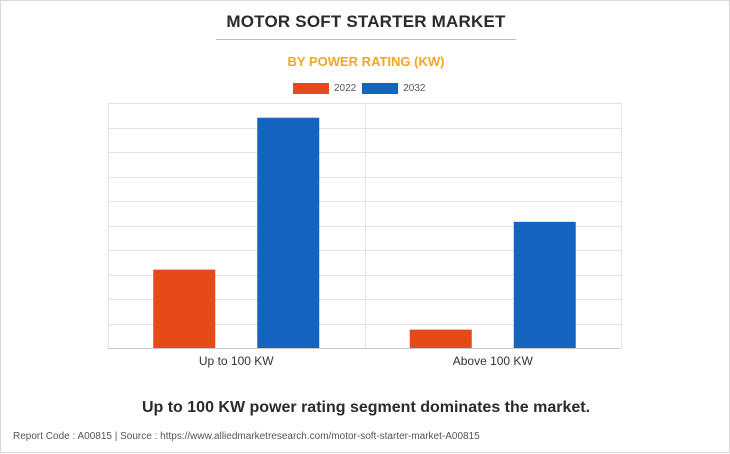 This screenshot has height=454, width=730. I want to click on legend-label-2022: 2022, so click(345, 88).